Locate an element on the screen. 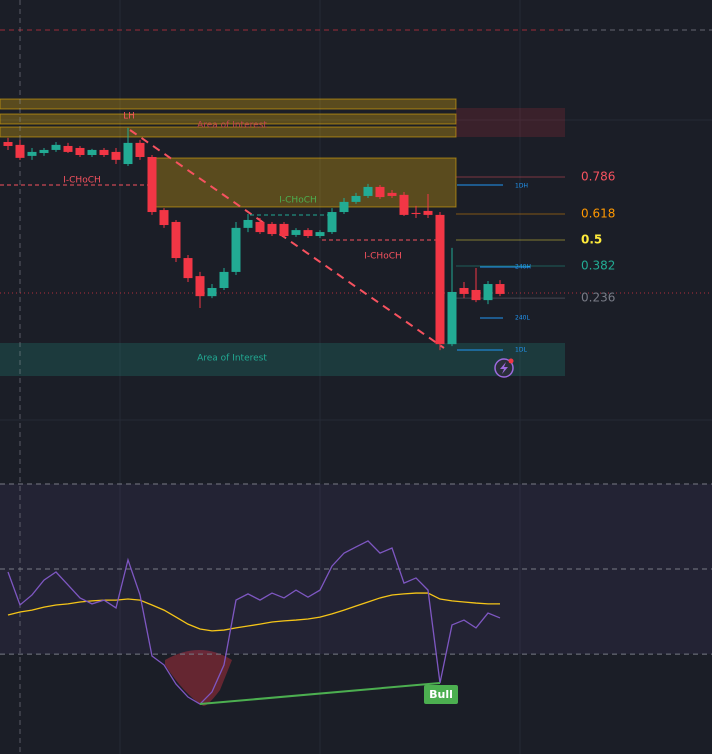 The width and height of the screenshot is (712, 754). bull-label: Bull is located at coordinates (441, 694).